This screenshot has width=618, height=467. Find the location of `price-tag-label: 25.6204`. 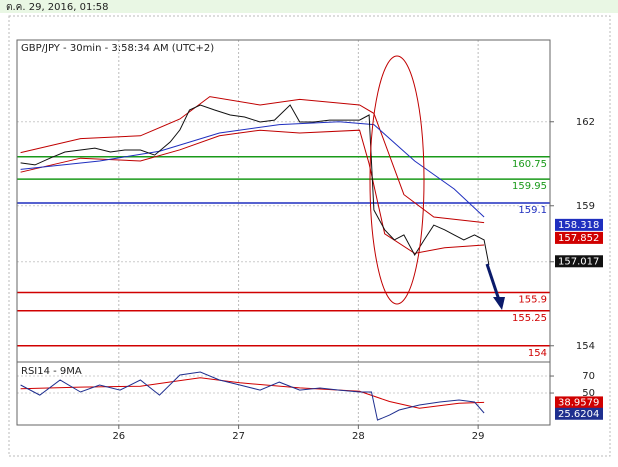

price-tag-label: 25.6204 is located at coordinates (578, 414).